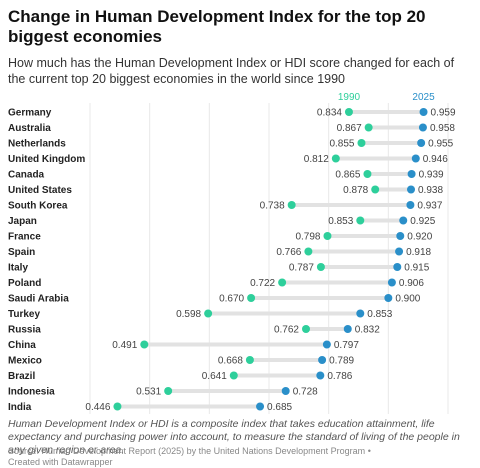  Describe the element at coordinates (24, 330) in the screenshot. I see `country-label: Russia` at that location.